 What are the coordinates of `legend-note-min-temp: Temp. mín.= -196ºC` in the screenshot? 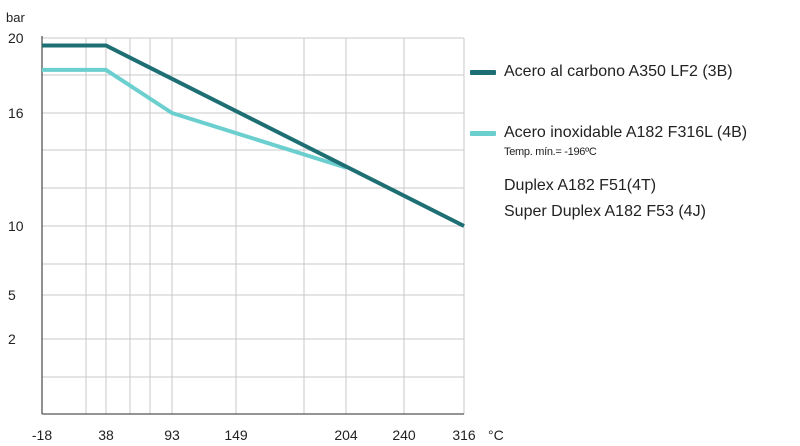 It's located at (550, 152).